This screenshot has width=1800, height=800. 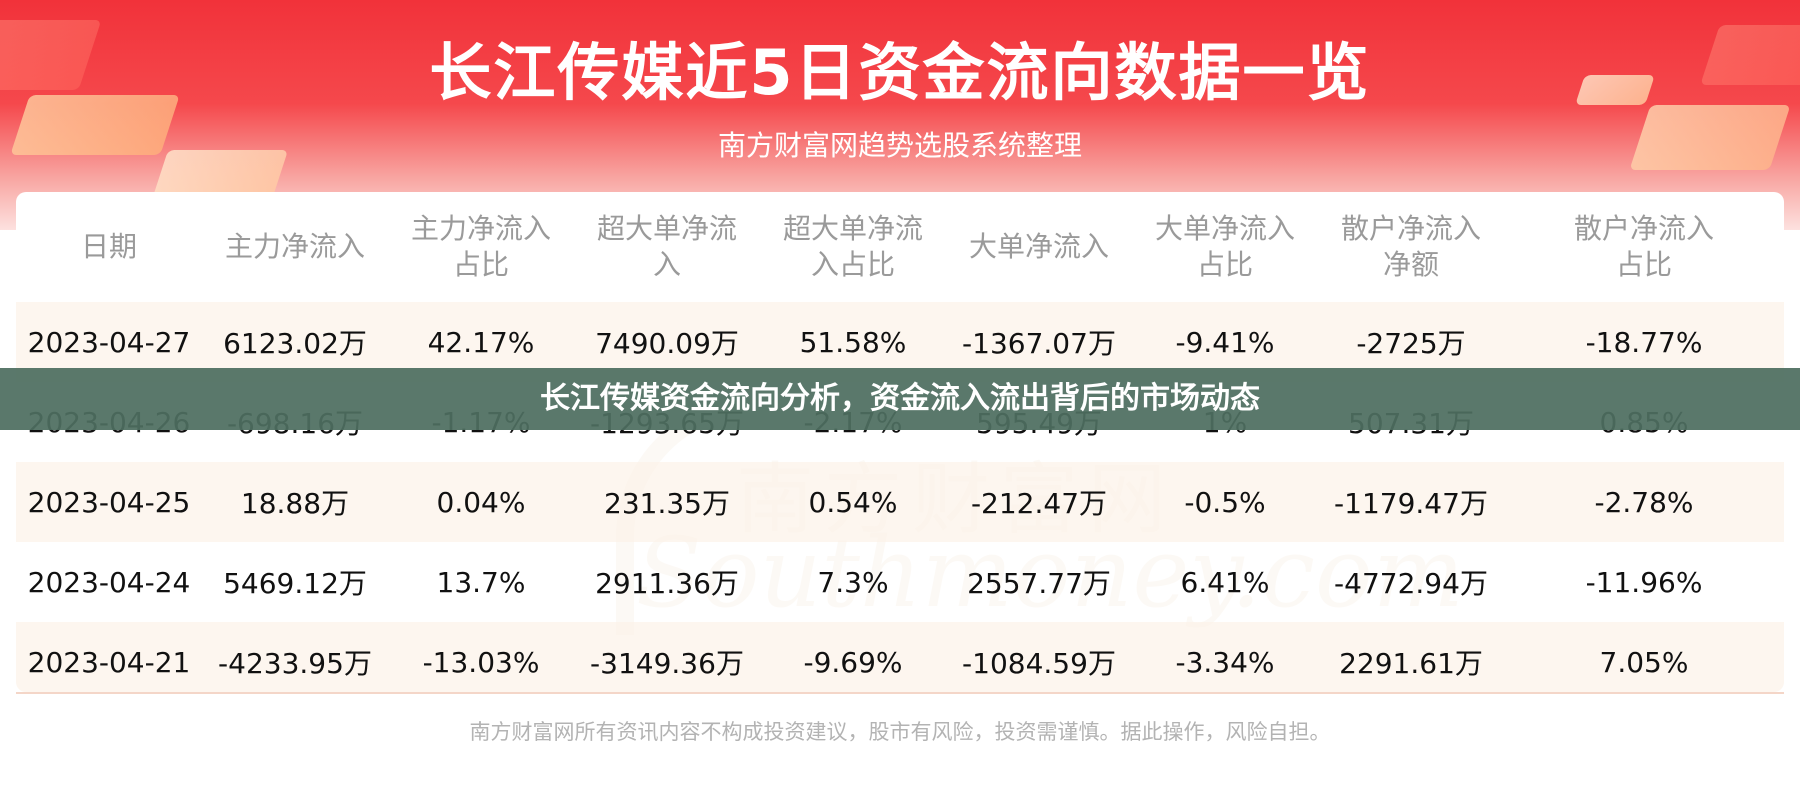 I want to click on value-cell: -11.96%, so click(x=1644, y=582).